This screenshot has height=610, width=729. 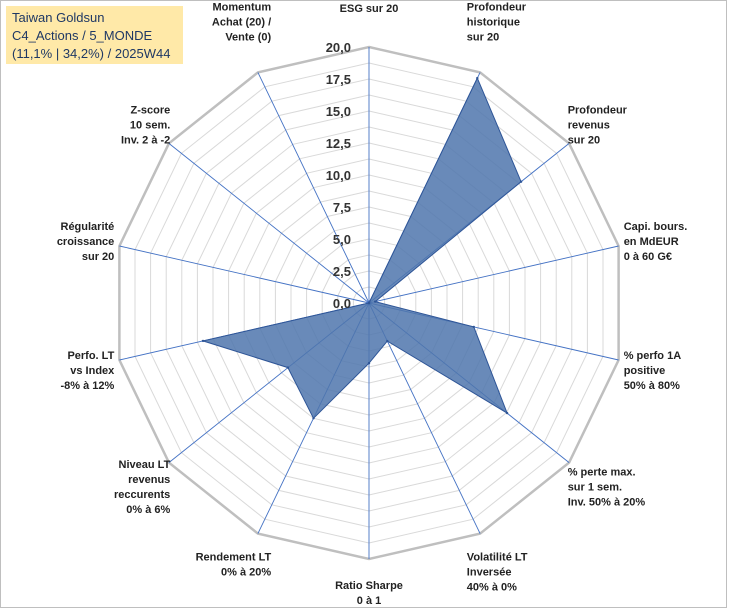 I want to click on axis-label-line: positive, so click(x=645, y=371).